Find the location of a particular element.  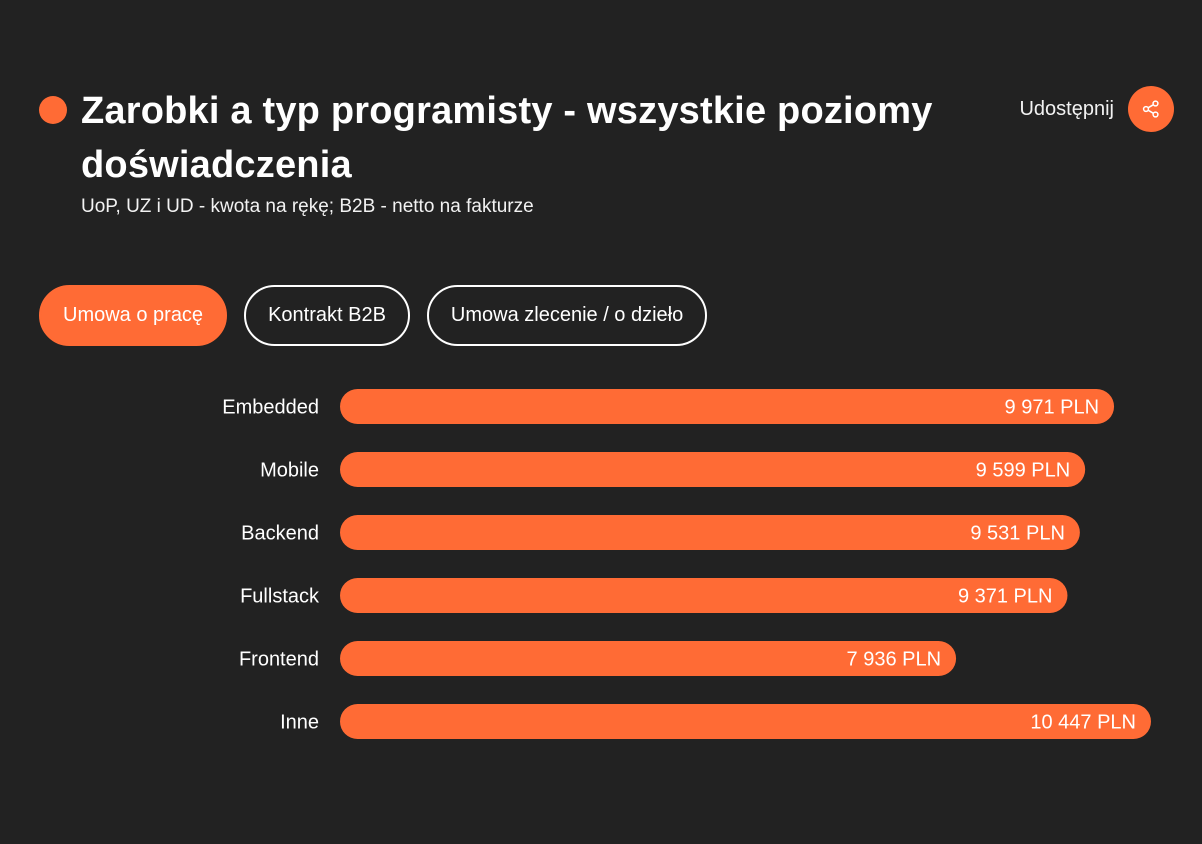

tab-umowa-o-prace: Umowa o pracę is located at coordinates (133, 315).